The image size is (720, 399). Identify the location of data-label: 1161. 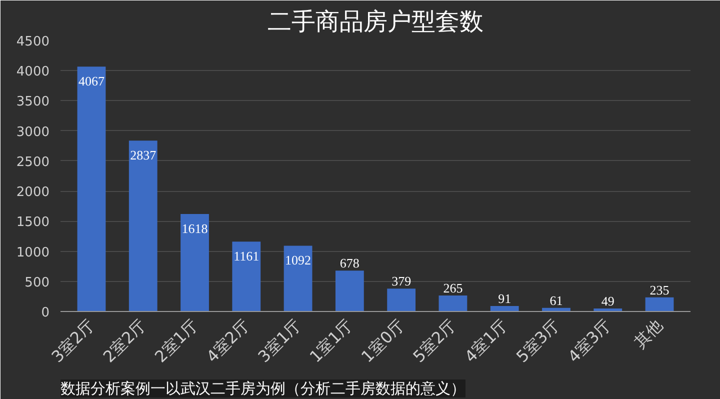
(247, 256).